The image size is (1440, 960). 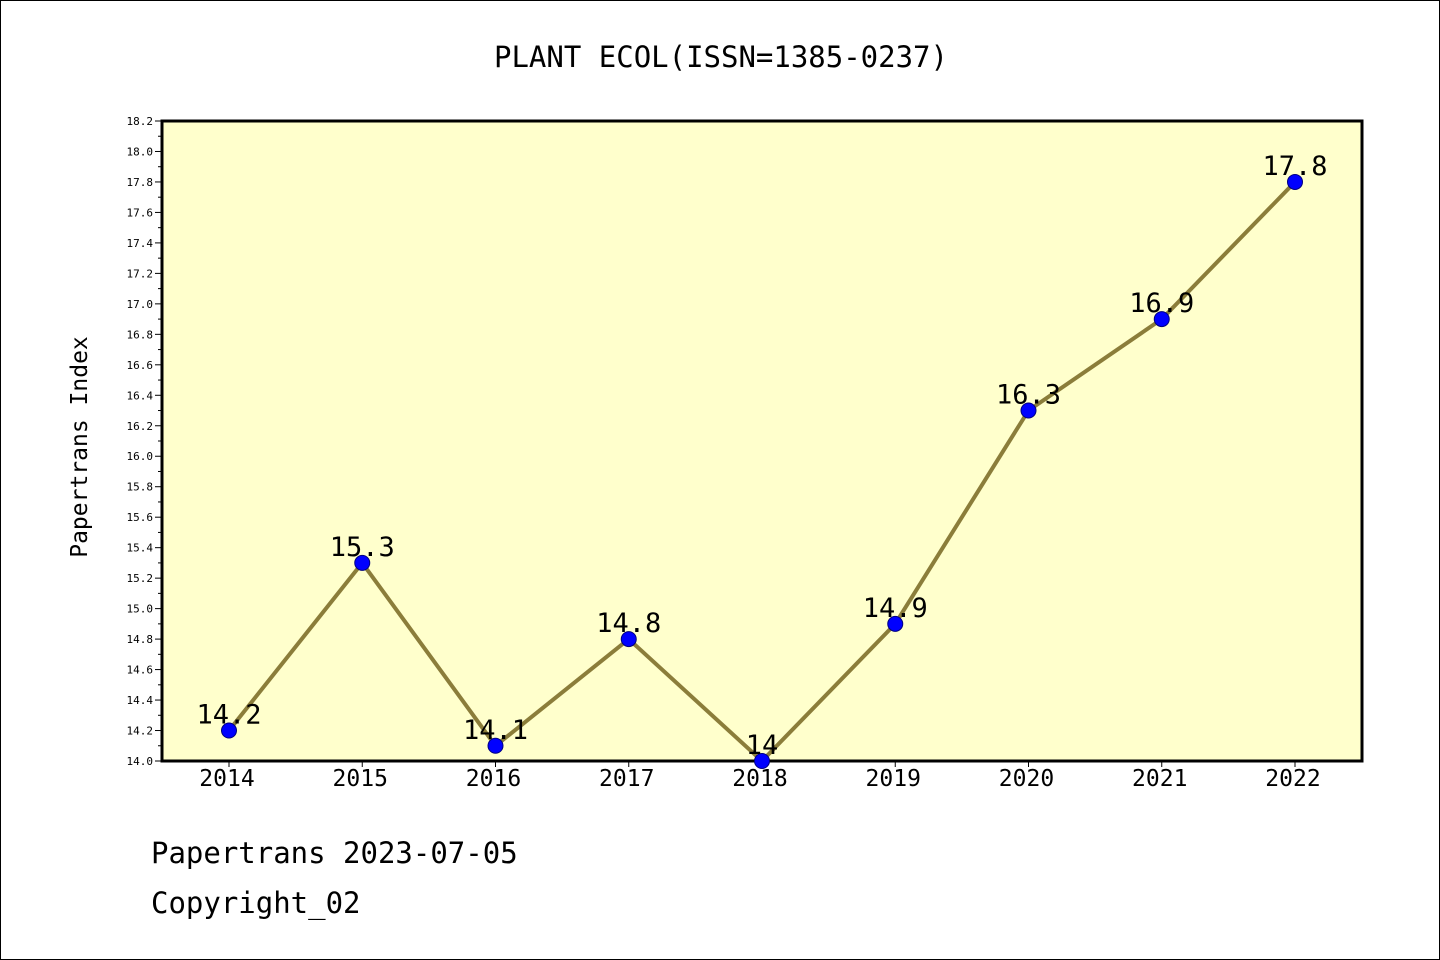 What do you see at coordinates (1161, 303) in the screenshot?
I see `data-label: 16.9` at bounding box center [1161, 303].